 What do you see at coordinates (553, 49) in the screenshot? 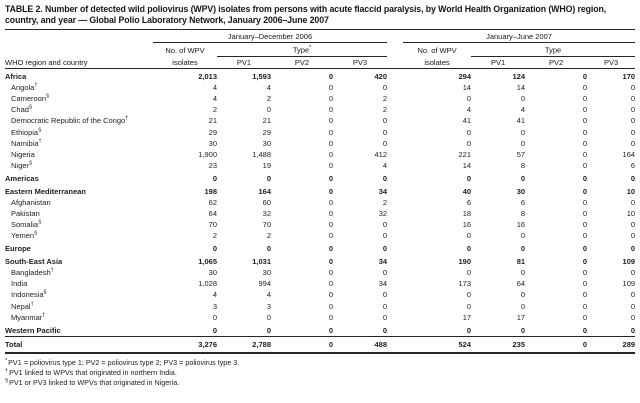
I see `type-header-2007: Type` at bounding box center [553, 49].